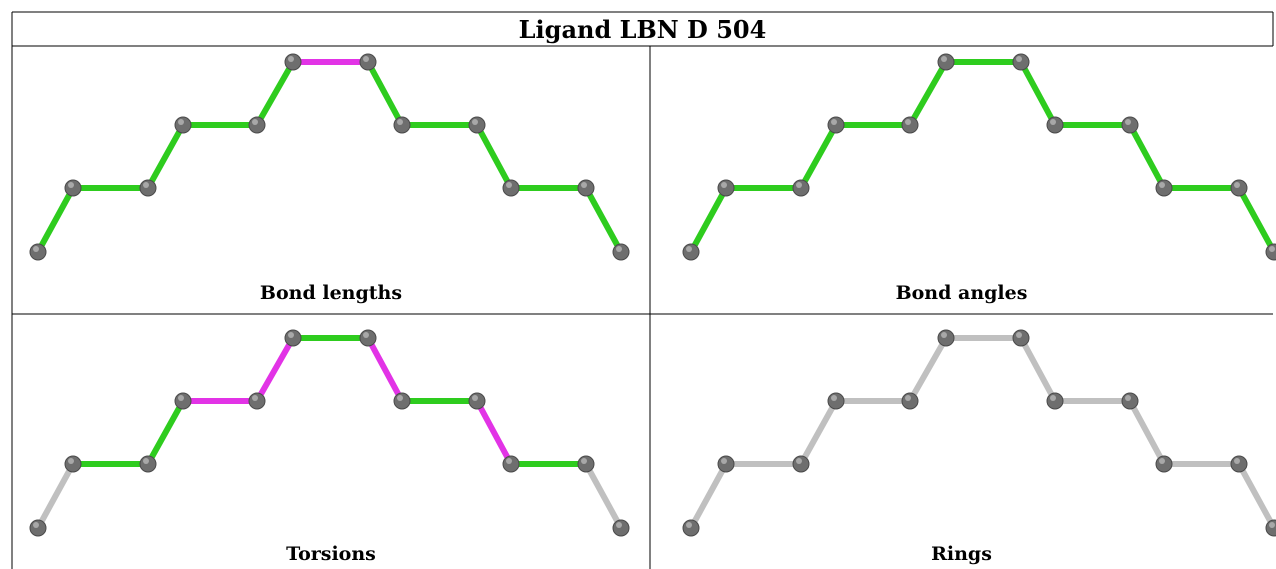 The width and height of the screenshot is (1276, 569). I want to click on caption-bond-angles: Bond angles, so click(961, 293).